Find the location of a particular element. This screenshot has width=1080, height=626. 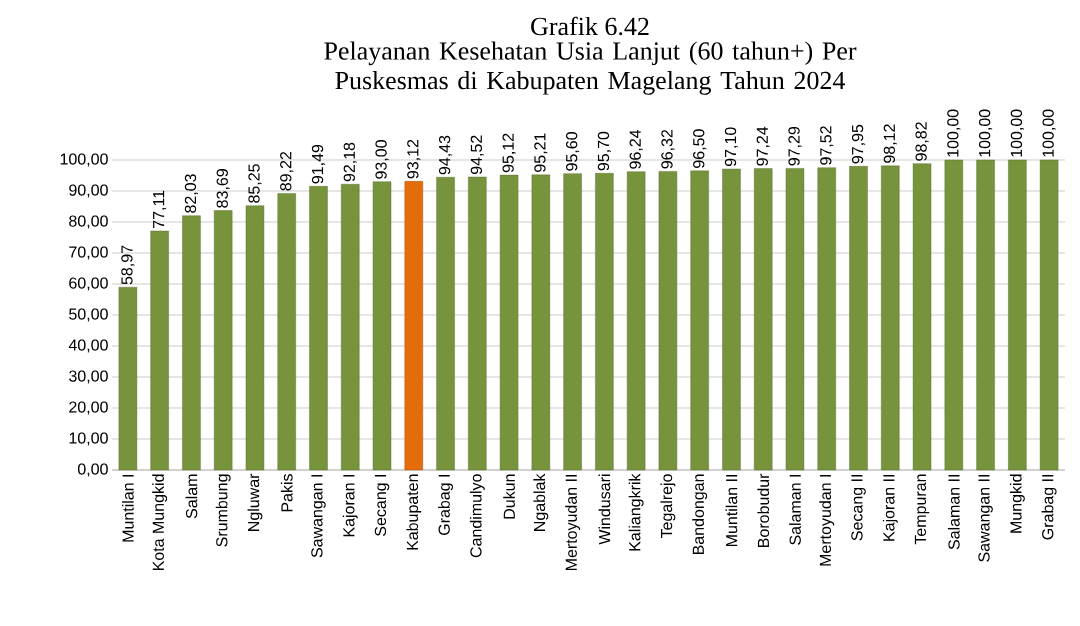

chart-title: Grafik 6.42 is located at coordinates (590, 26).